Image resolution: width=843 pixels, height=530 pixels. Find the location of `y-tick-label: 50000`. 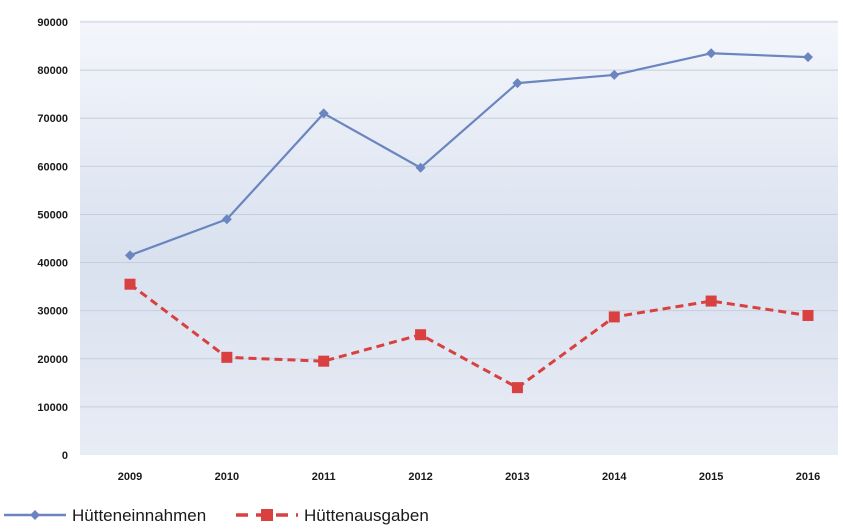

y-tick-label: 50000 is located at coordinates (52, 215).